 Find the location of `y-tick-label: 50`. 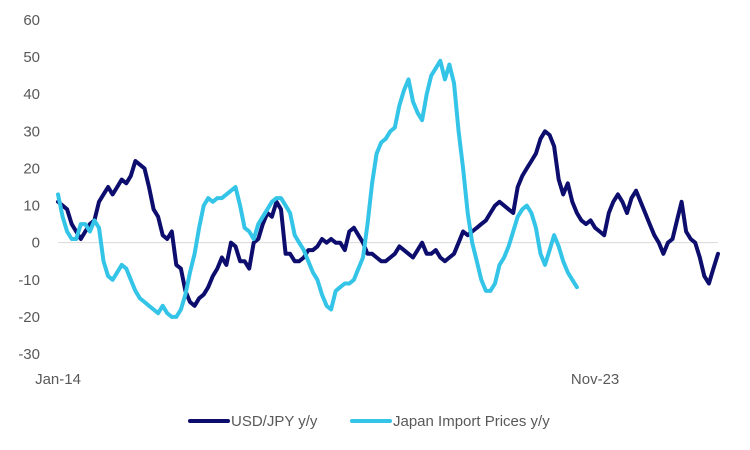

y-tick-label: 50 is located at coordinates (31, 57).